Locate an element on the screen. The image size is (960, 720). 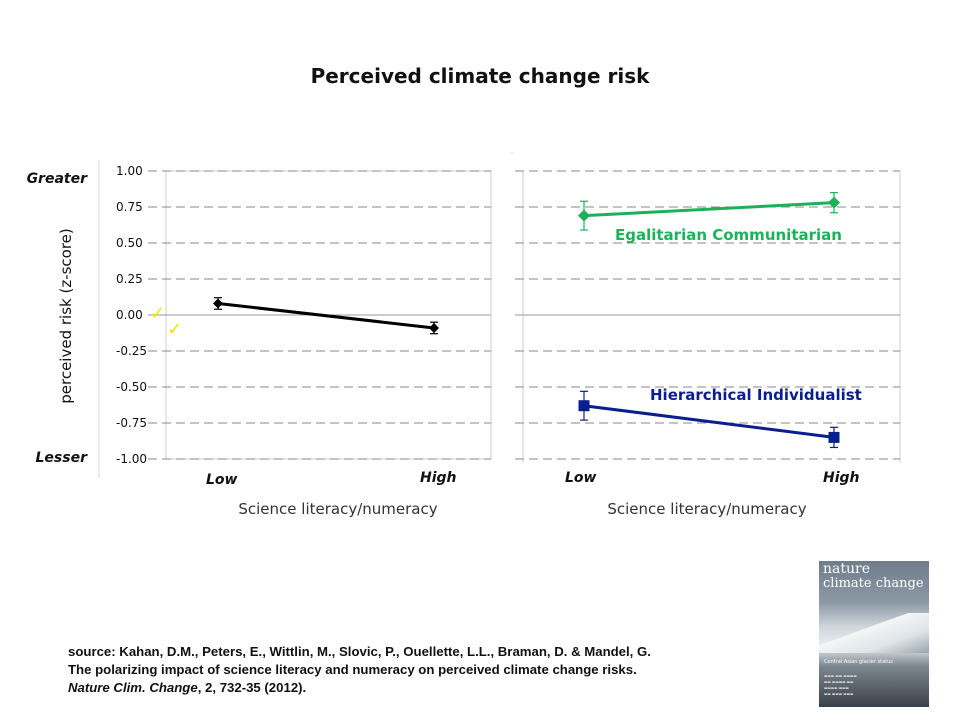
y-tick-label: -0.75 is located at coordinates (131, 423).